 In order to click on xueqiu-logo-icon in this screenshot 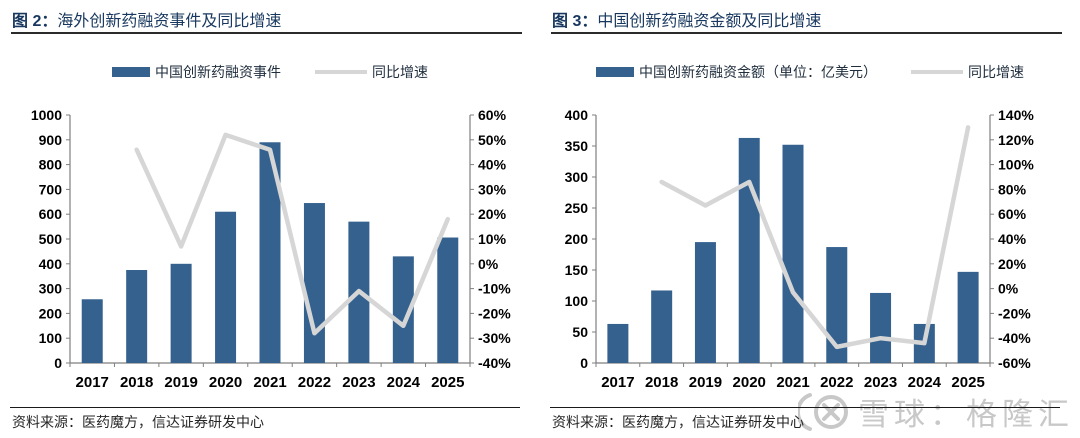, I will do `click(823, 411)`.